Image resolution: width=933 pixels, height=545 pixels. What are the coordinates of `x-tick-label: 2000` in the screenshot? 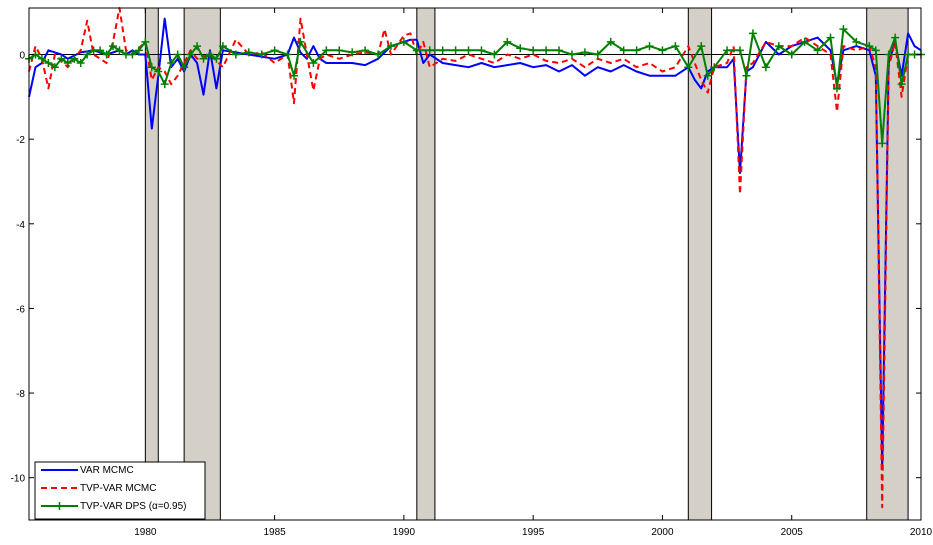 It's located at (662, 532).